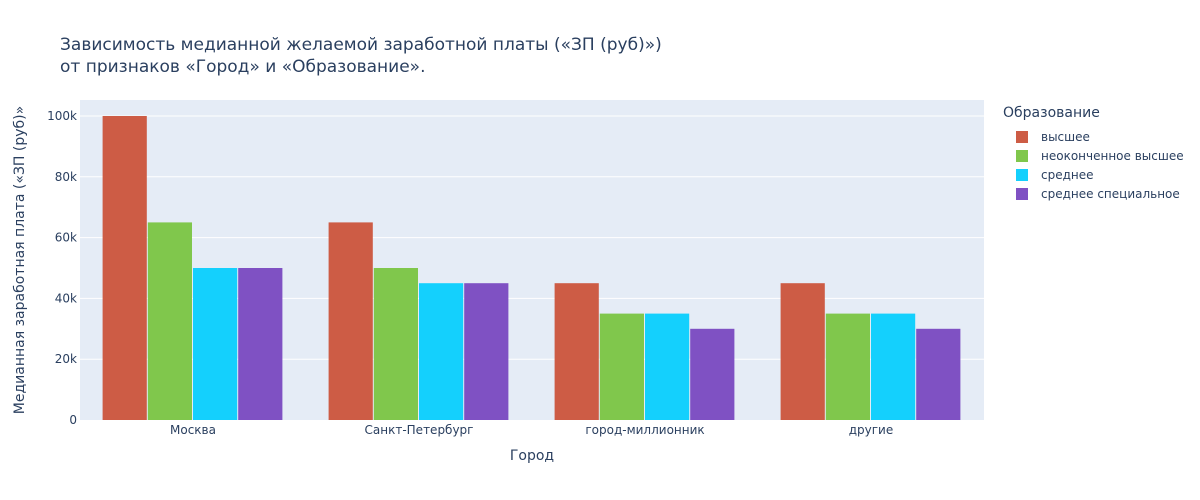  What do you see at coordinates (62, 116) in the screenshot?
I see `y-tick-label: 100k` at bounding box center [62, 116].